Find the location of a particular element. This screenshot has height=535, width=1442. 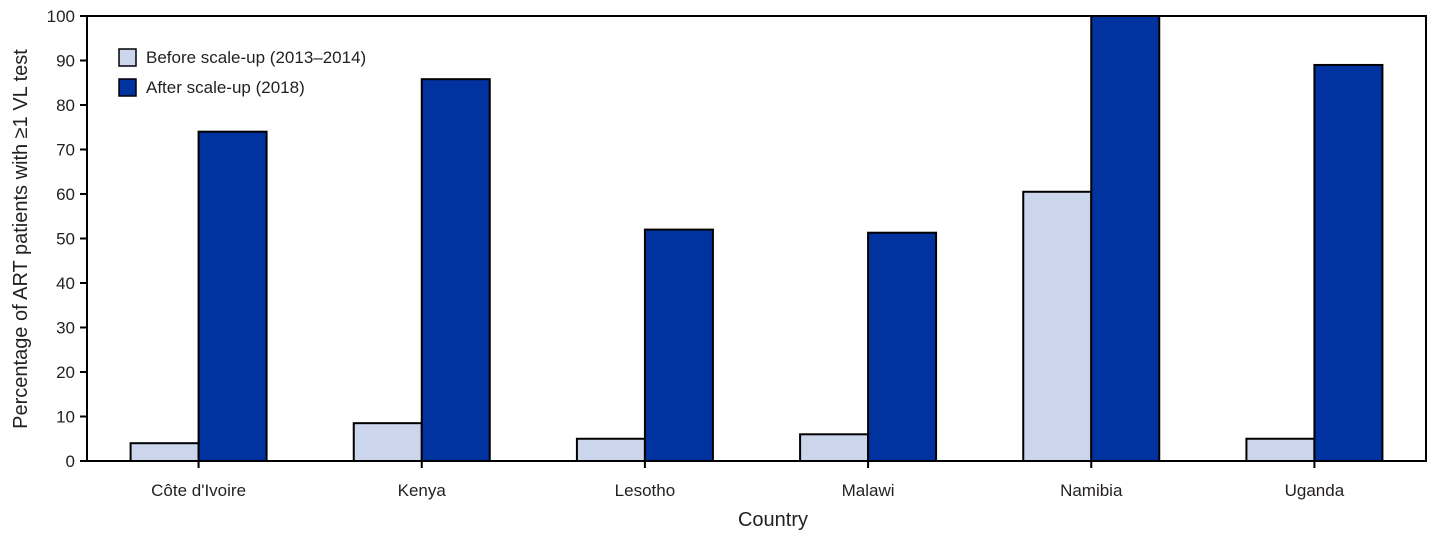

y-tick-label: 0 is located at coordinates (70, 461).